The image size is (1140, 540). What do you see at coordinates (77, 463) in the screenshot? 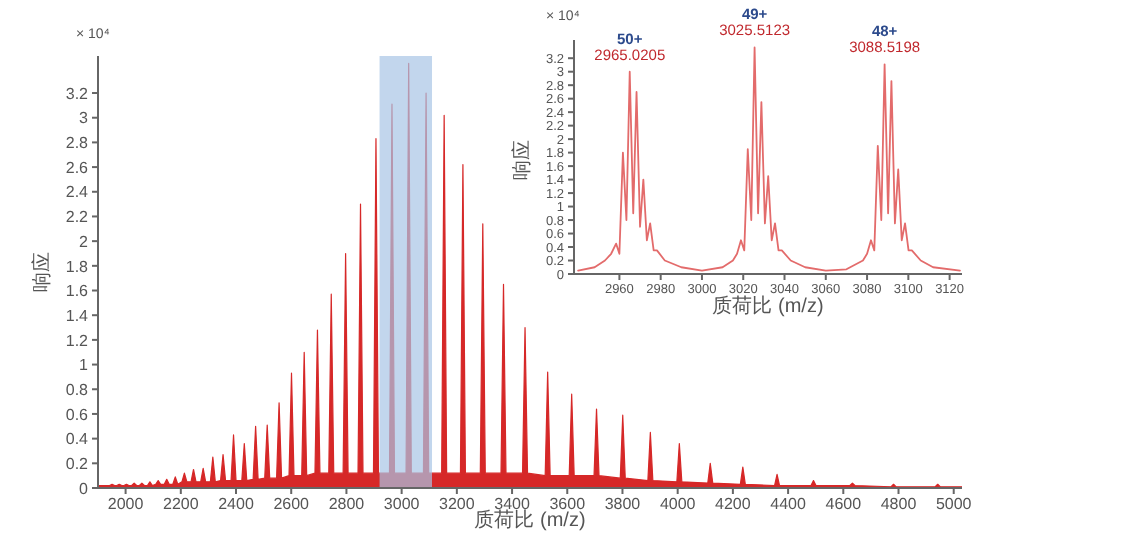
I see `y-tick-label: 0.2` at bounding box center [77, 463].